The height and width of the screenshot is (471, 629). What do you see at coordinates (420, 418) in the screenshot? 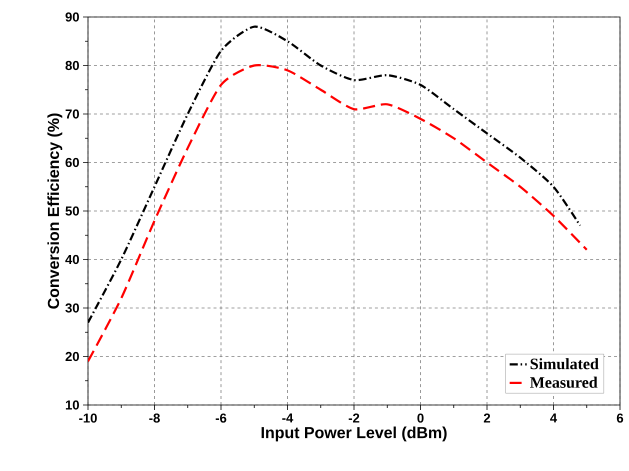
I see `x-tick-label: 0` at bounding box center [420, 418].